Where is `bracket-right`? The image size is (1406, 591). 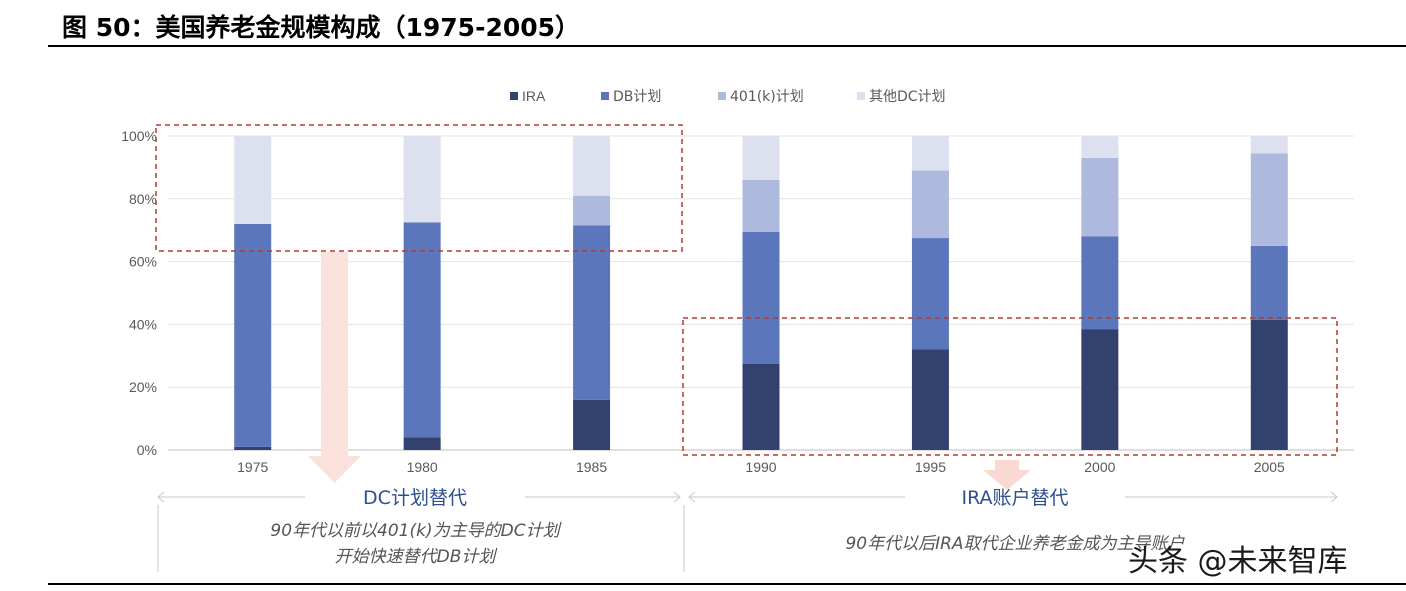 bracket-right is located at coordinates (1010, 531).